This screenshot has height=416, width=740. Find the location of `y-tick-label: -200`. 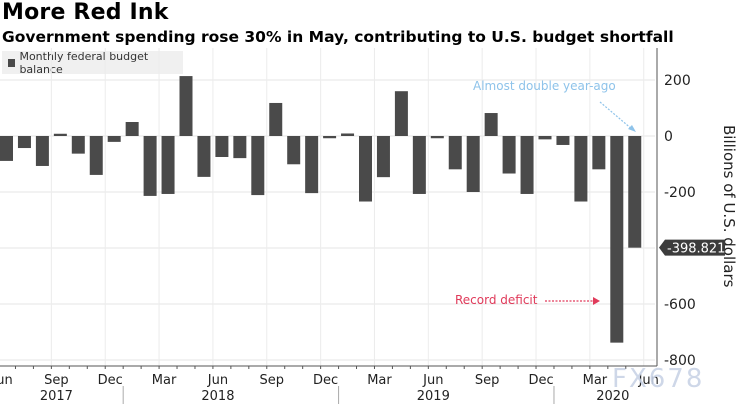

y-tick-label: -200 is located at coordinates (680, 193).